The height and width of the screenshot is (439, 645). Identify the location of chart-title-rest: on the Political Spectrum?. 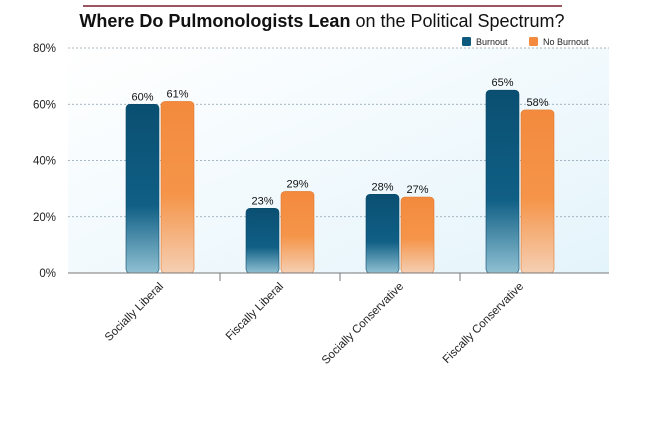
(457, 21).